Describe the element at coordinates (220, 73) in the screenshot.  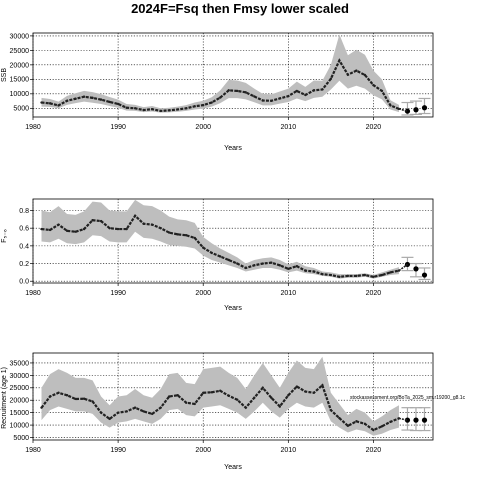
I see `confidence-band` at that location.